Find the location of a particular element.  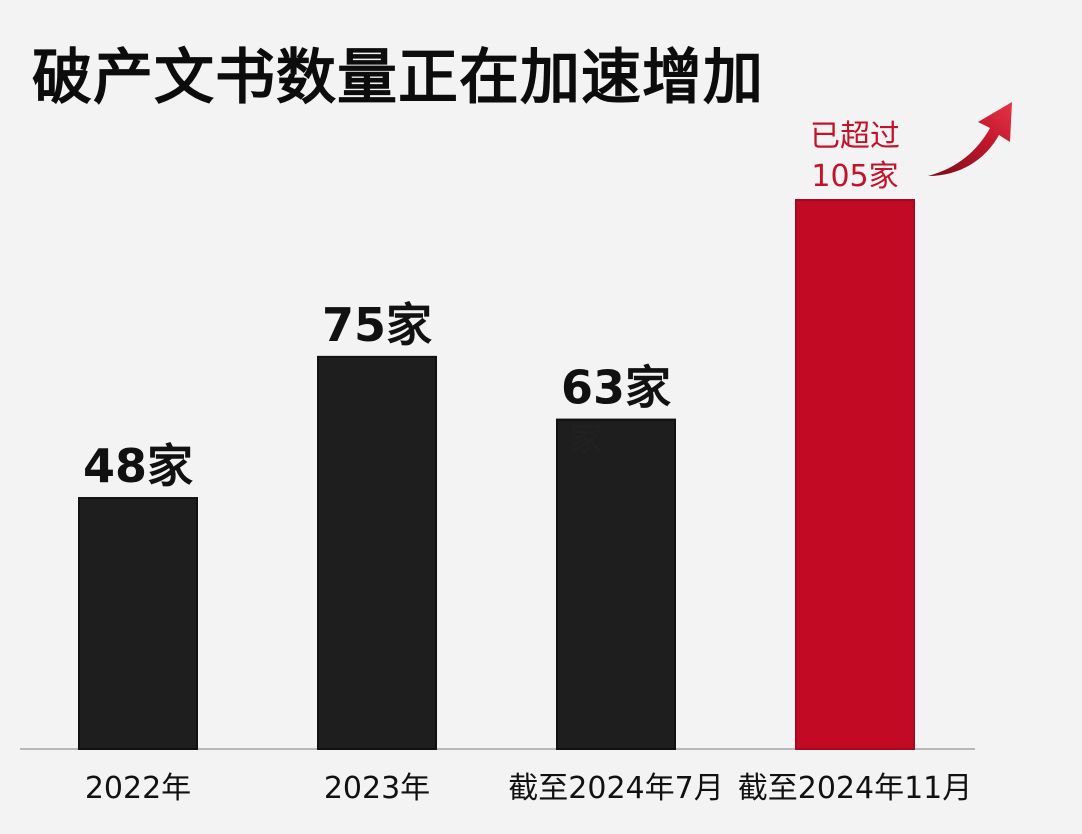

value-label-2: 63家 is located at coordinates (616, 388).